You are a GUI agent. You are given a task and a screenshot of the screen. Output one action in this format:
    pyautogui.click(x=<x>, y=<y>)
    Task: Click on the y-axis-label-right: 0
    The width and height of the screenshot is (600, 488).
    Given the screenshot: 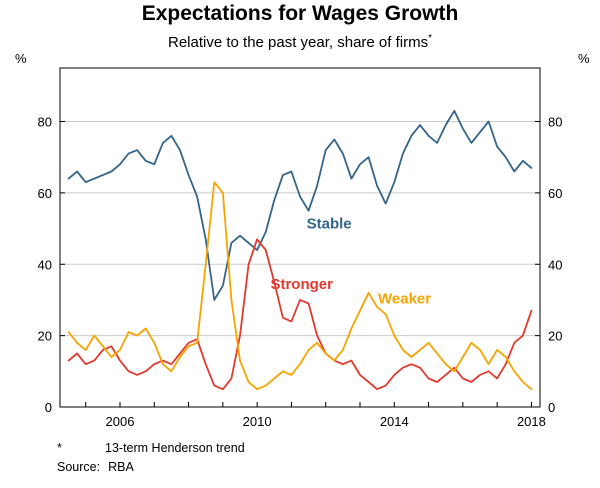 What is the action you would take?
    pyautogui.click(x=551, y=407)
    